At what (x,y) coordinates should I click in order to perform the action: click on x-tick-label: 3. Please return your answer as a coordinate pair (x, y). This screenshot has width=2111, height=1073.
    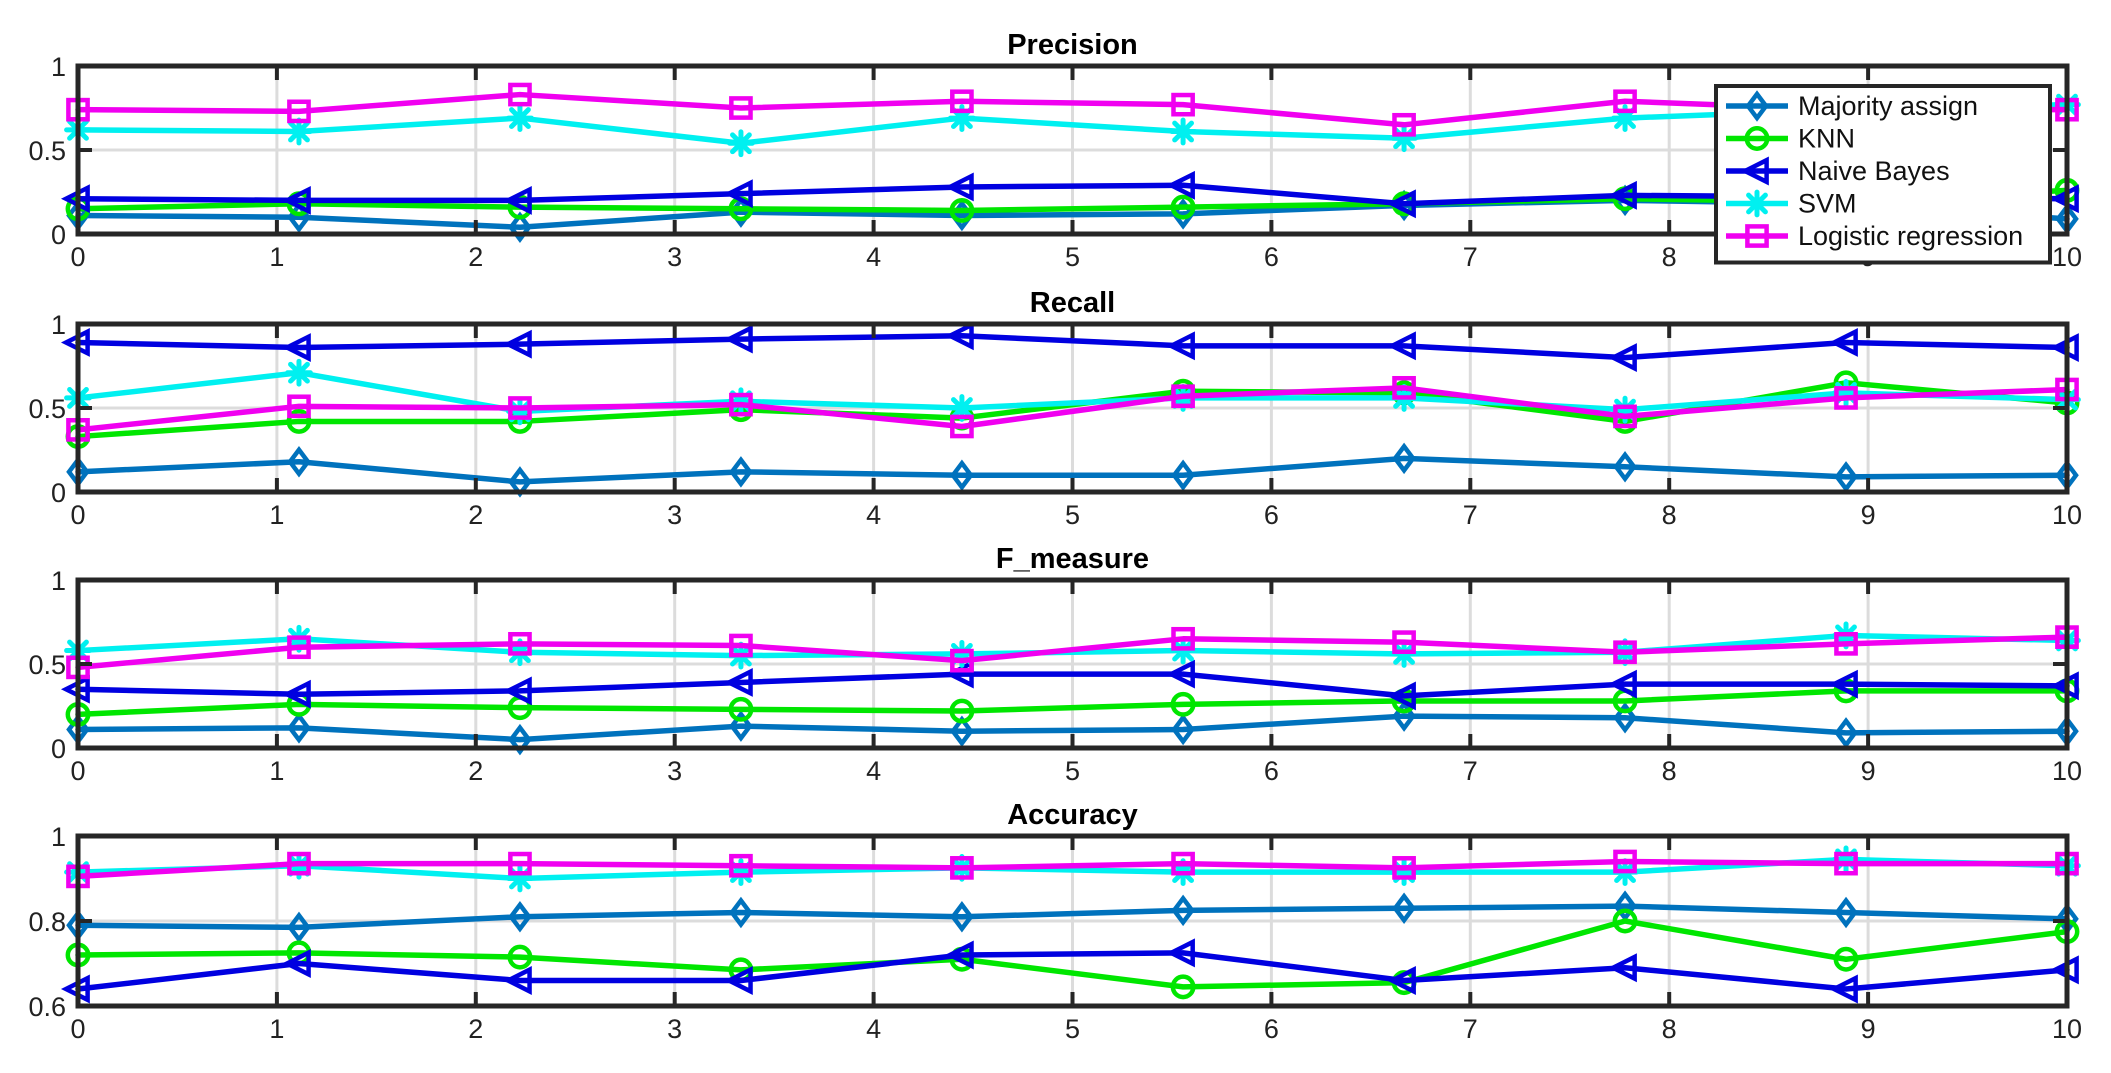
    Looking at the image, I should click on (674, 257).